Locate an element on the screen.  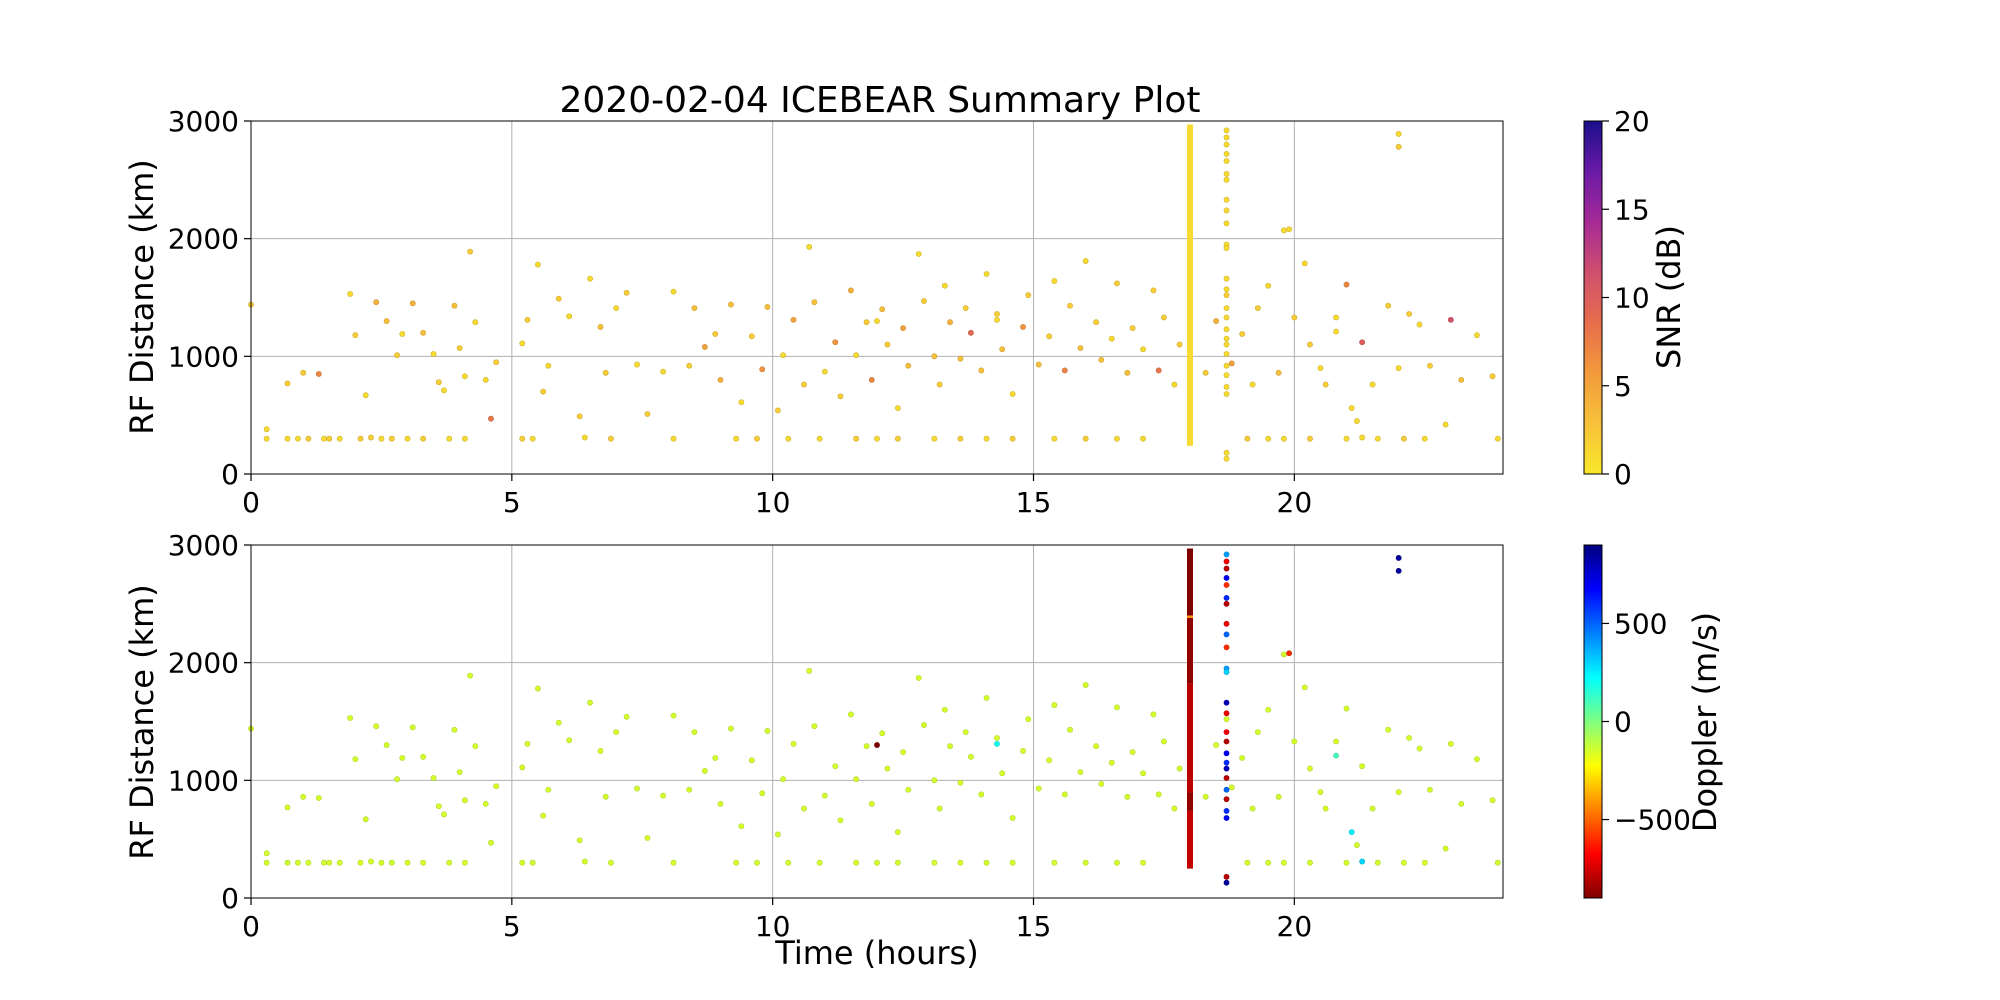
y-tick-label: 2000 is located at coordinates (203, 239).